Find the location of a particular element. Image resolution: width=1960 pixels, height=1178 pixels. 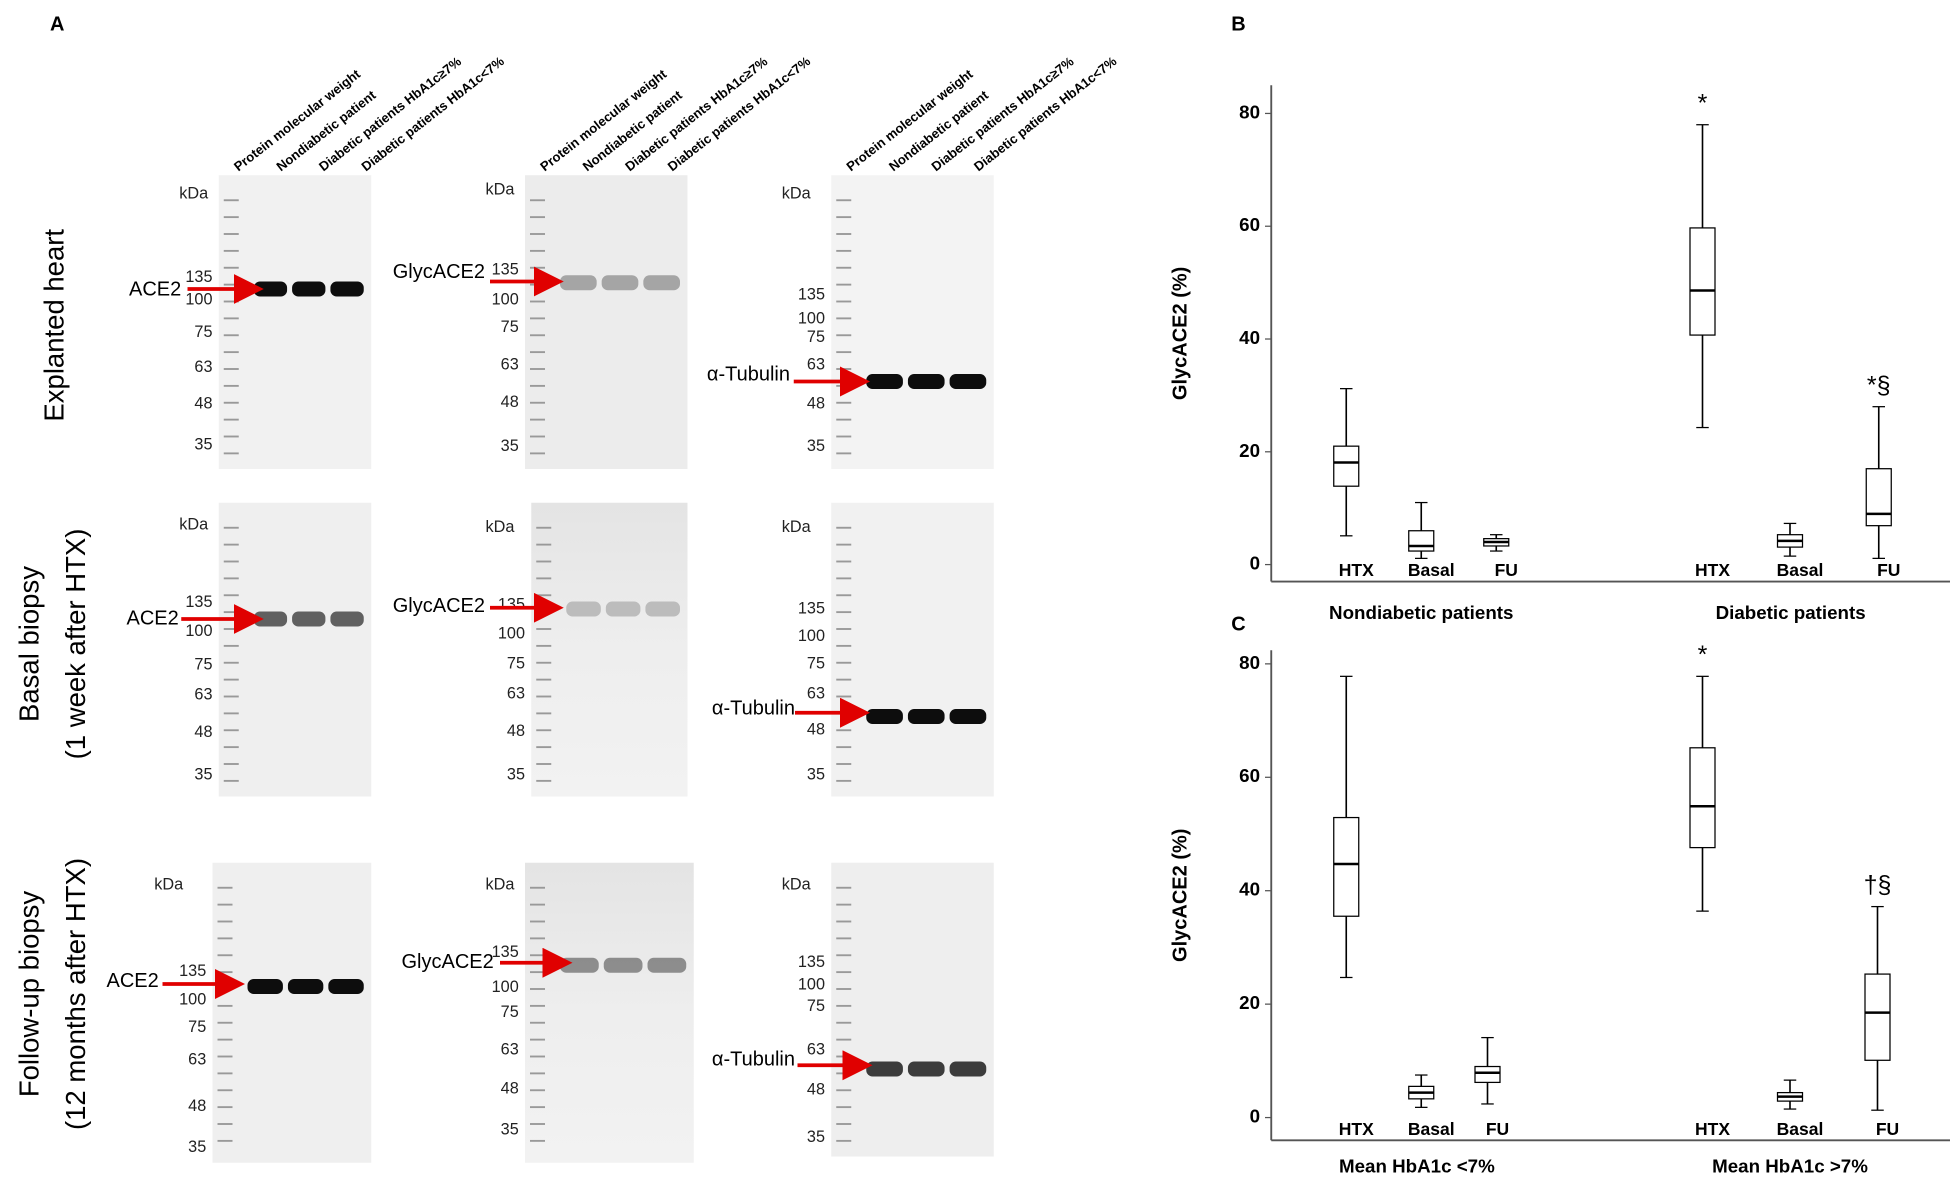

group-label: Mean HbA1c <7% is located at coordinates (1417, 1166).